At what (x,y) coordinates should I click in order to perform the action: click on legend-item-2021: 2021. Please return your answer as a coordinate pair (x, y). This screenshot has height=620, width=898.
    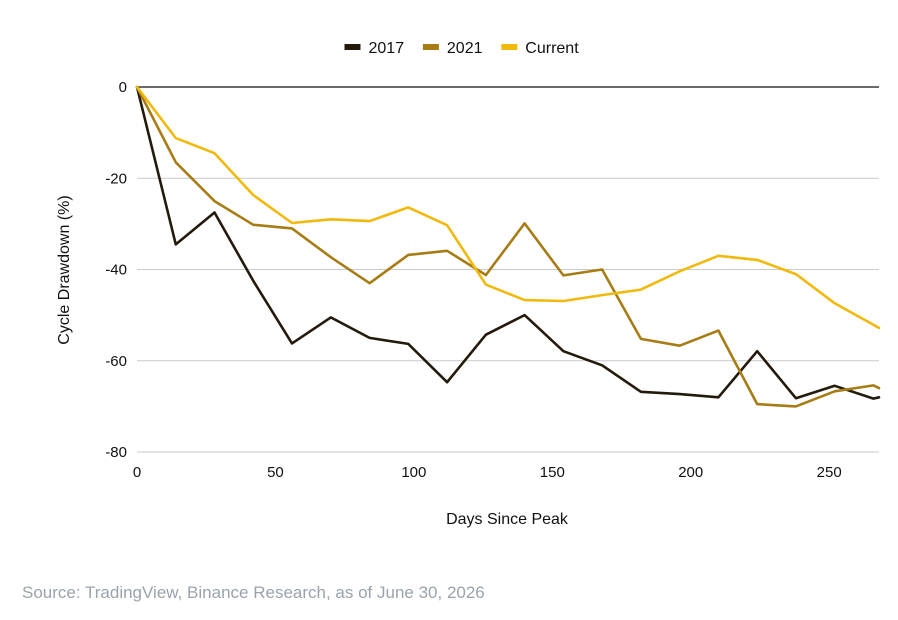
    Looking at the image, I should click on (452, 48).